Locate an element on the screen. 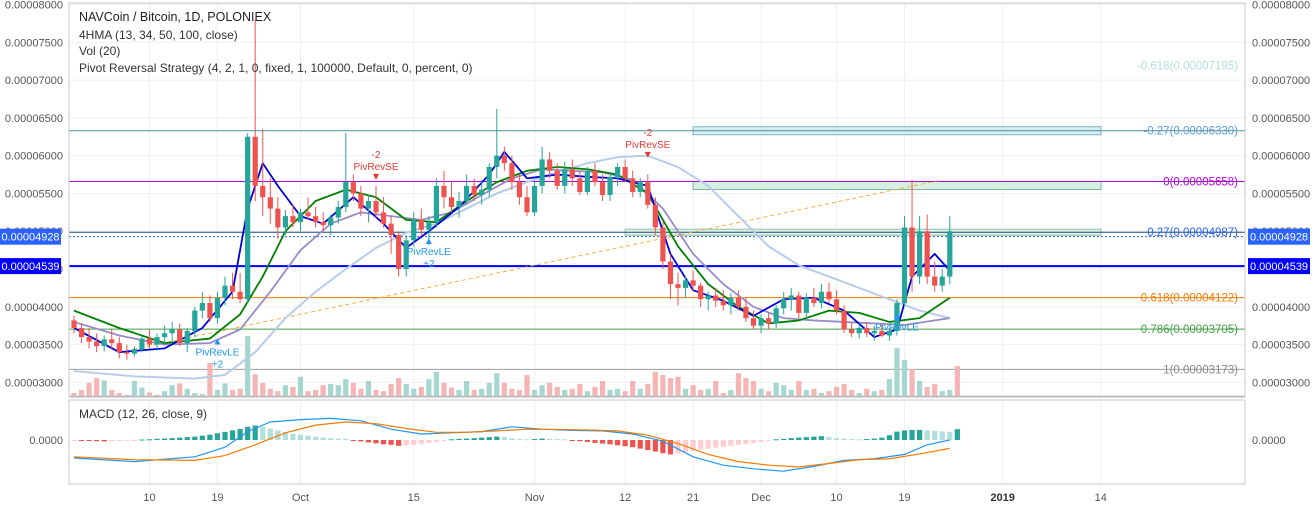 The height and width of the screenshot is (515, 1316). signal-label: PivRevLE is located at coordinates (217, 353).